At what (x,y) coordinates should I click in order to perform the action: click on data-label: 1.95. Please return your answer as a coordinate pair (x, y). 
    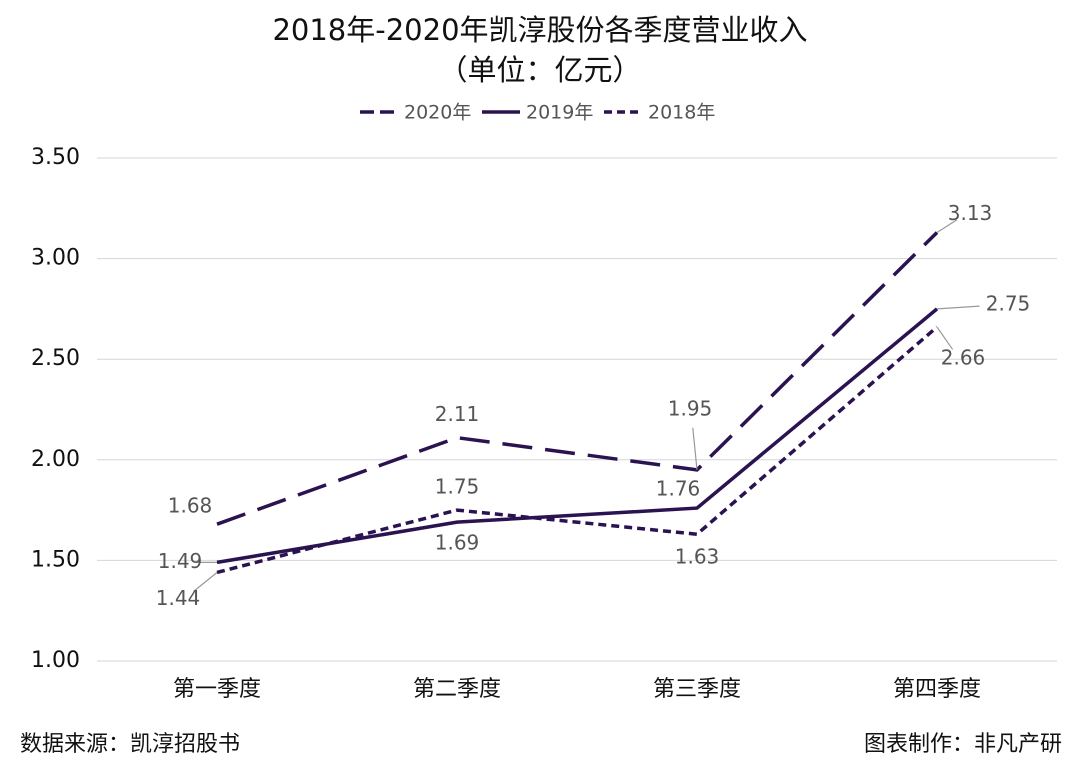
    Looking at the image, I should click on (690, 408).